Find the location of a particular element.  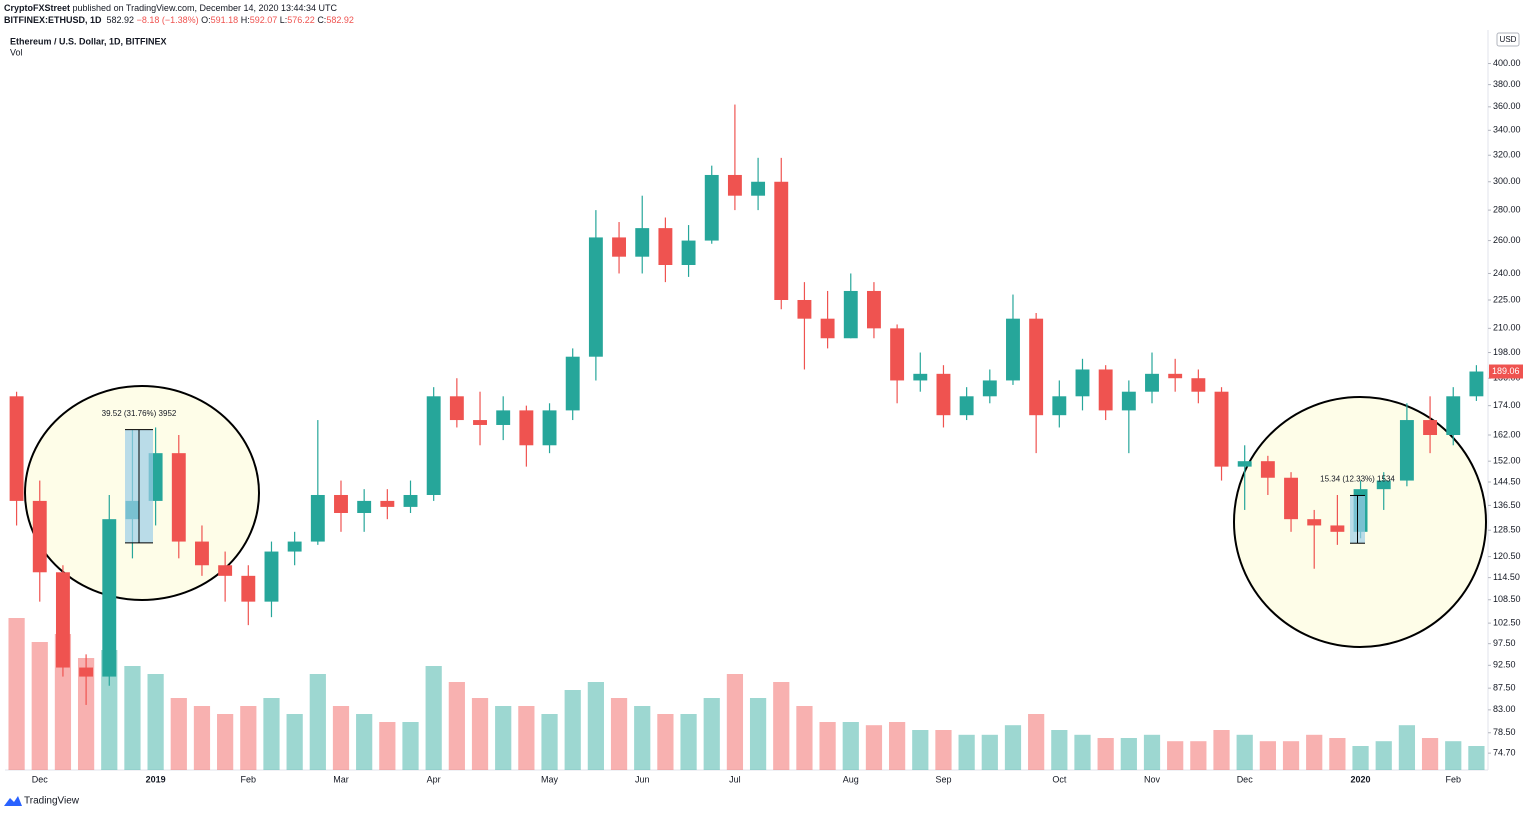

annotations: 39.52 (31.76%) 3952 15.34 (12.33%) 1534 is located at coordinates (748, 476).